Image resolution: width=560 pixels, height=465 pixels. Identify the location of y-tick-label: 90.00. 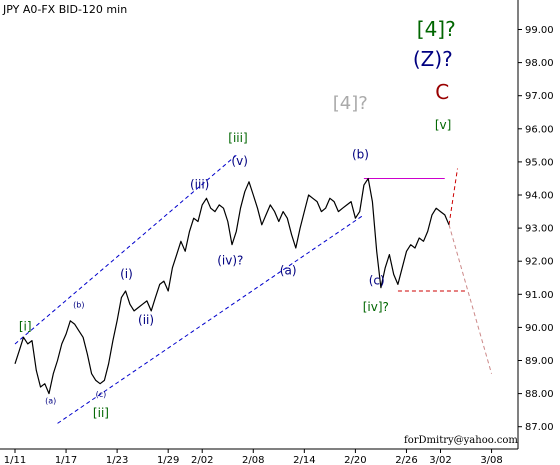
(539, 328).